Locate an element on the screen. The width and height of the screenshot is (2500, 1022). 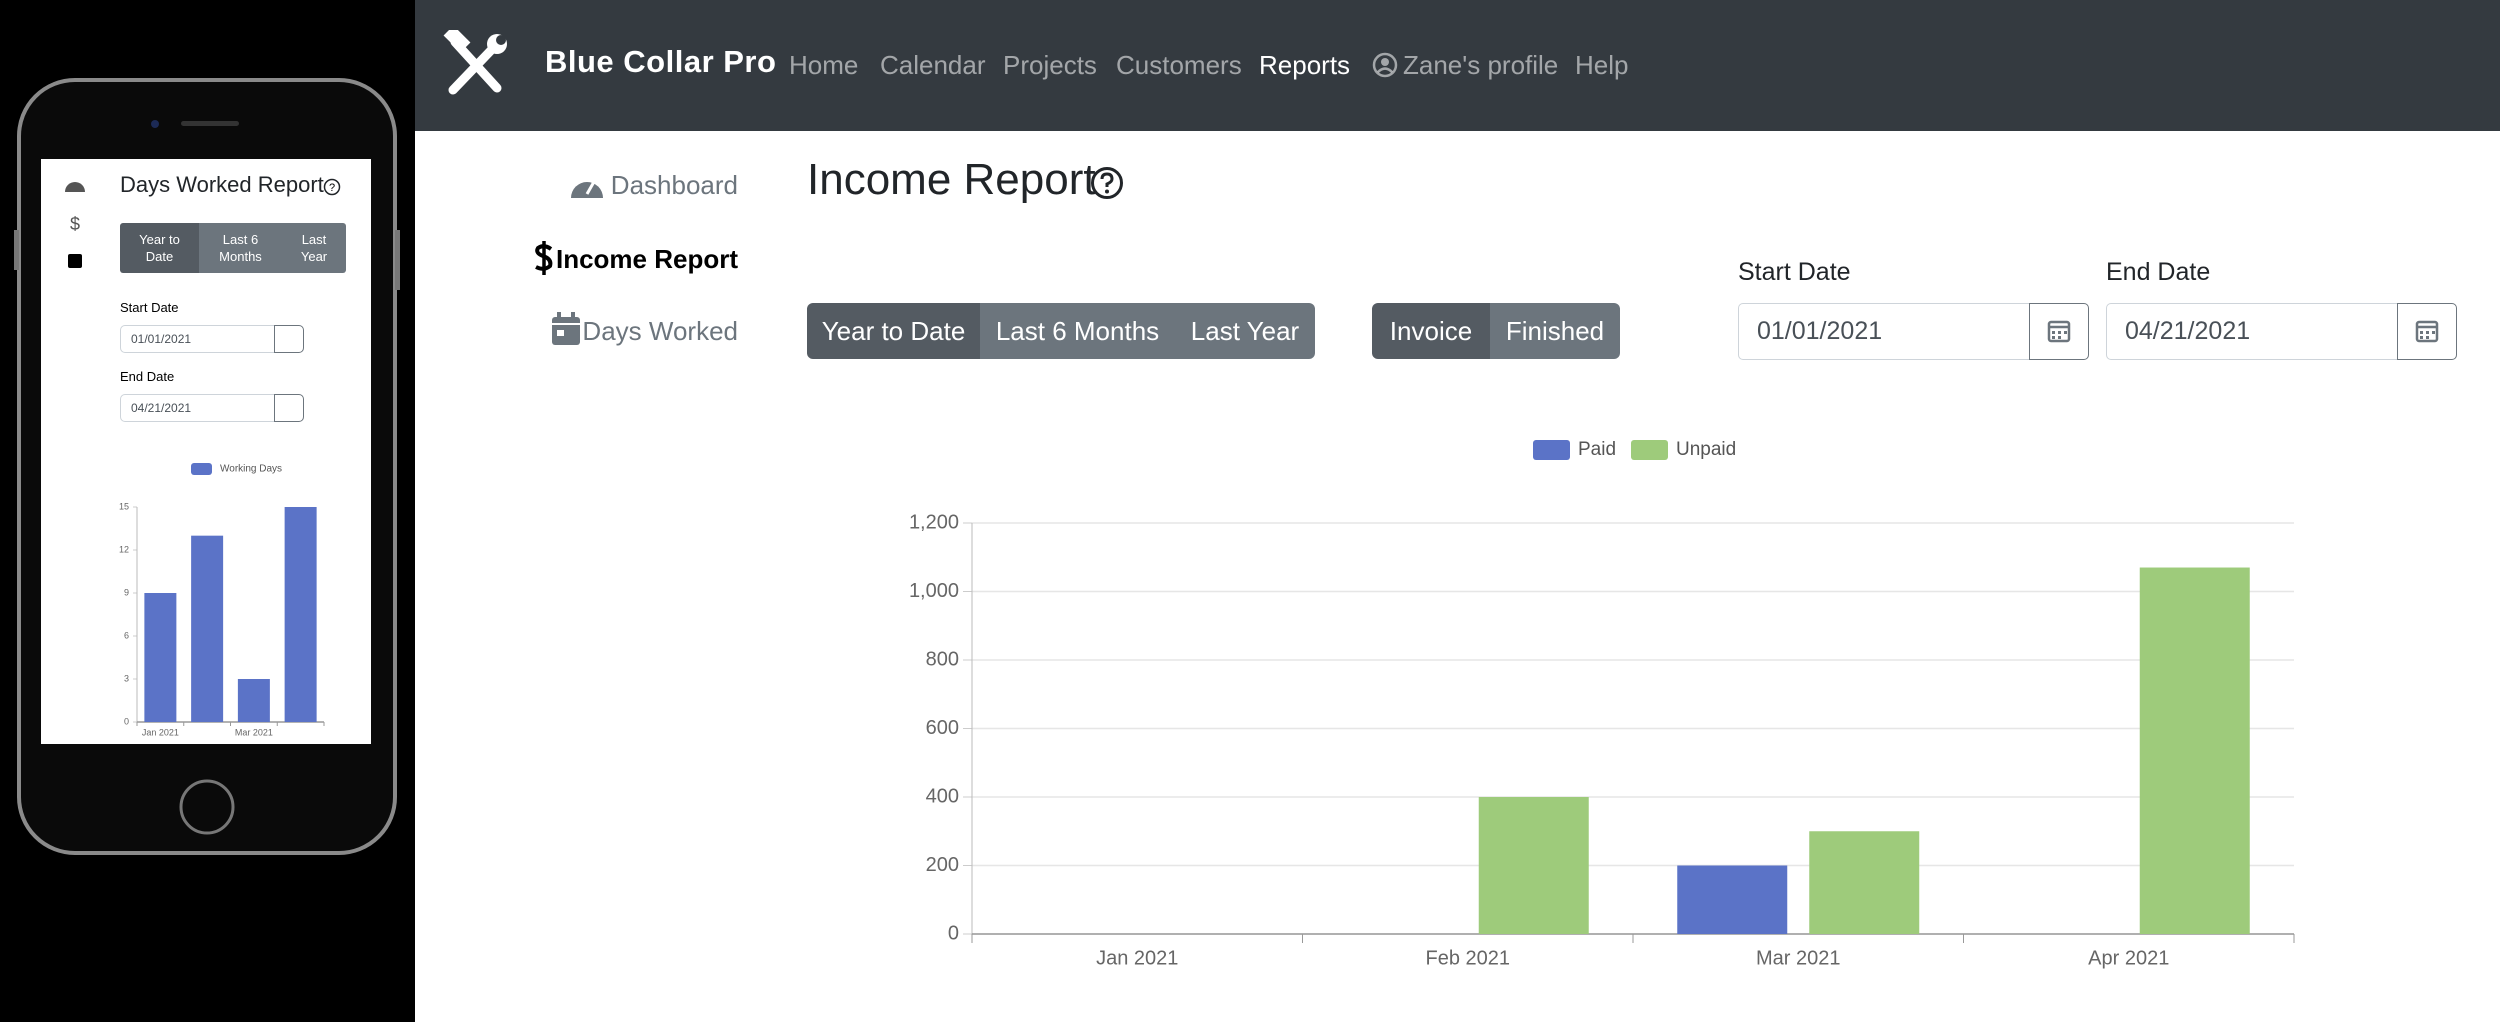
x-tick-label: Feb 2021 is located at coordinates (1467, 958).